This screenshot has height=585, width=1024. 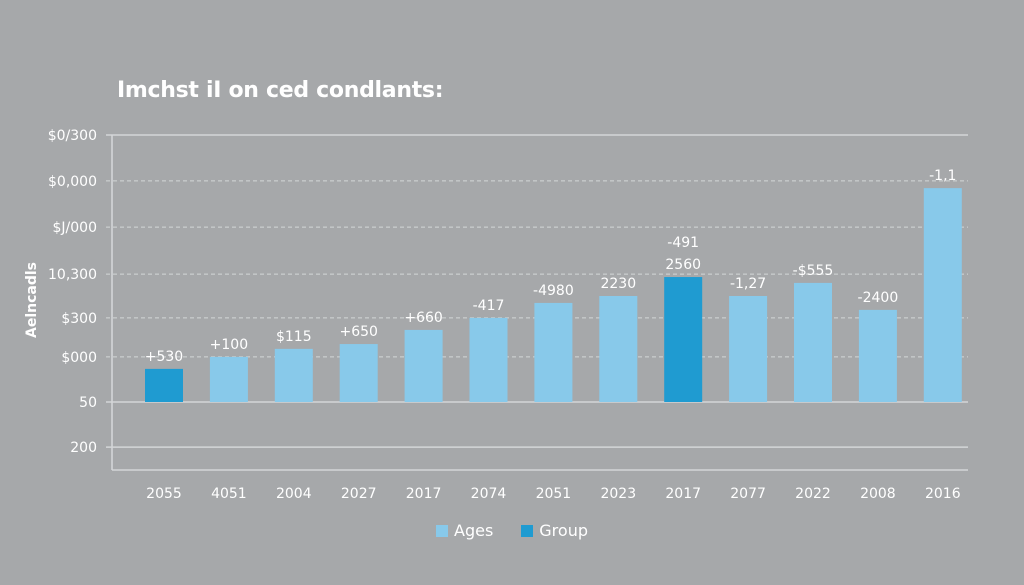 What do you see at coordinates (294, 337) in the screenshot?
I see `data-label: $115` at bounding box center [294, 337].